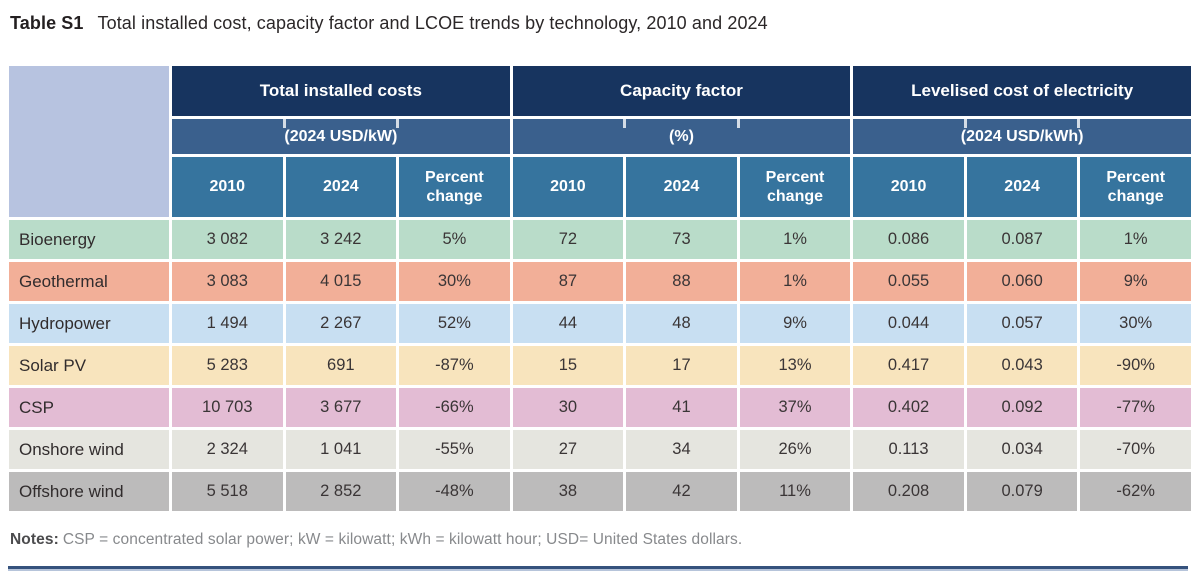 This screenshot has height=582, width=1200. Describe the element at coordinates (63, 281) in the screenshot. I see `row-label: Geothermal` at that location.